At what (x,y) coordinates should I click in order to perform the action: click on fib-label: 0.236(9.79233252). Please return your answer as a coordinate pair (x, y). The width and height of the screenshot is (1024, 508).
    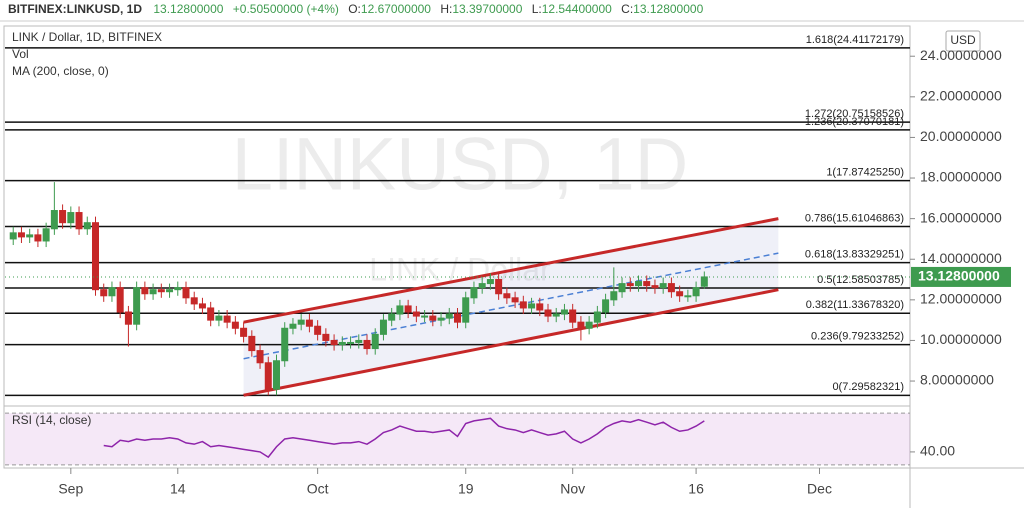
    Looking at the image, I should click on (857, 337).